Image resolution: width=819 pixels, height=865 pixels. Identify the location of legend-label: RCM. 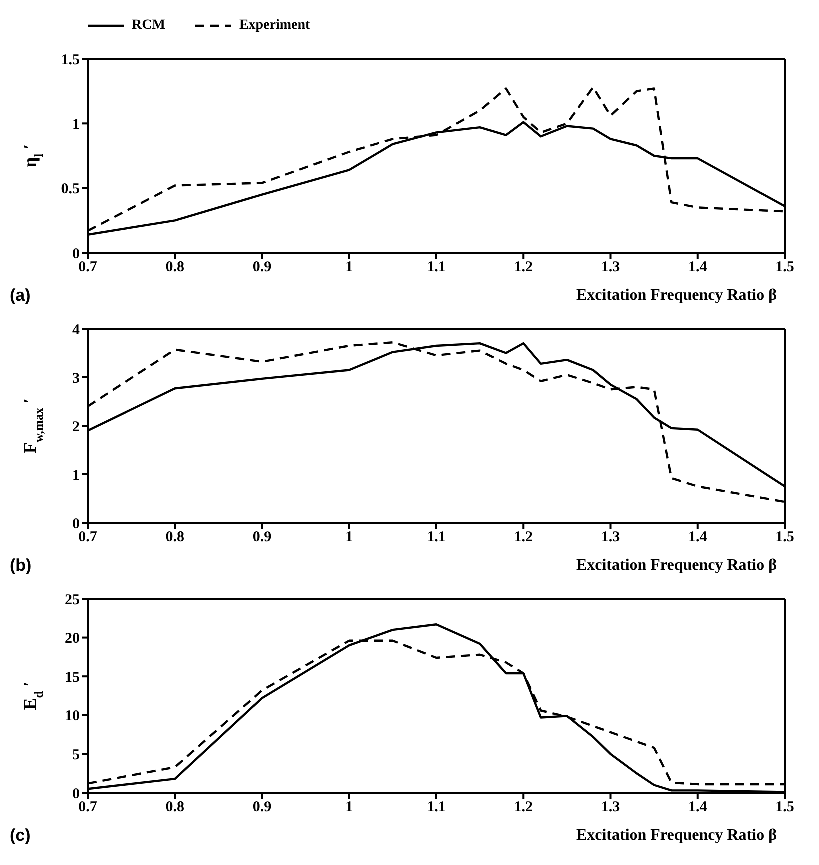
(149, 26).